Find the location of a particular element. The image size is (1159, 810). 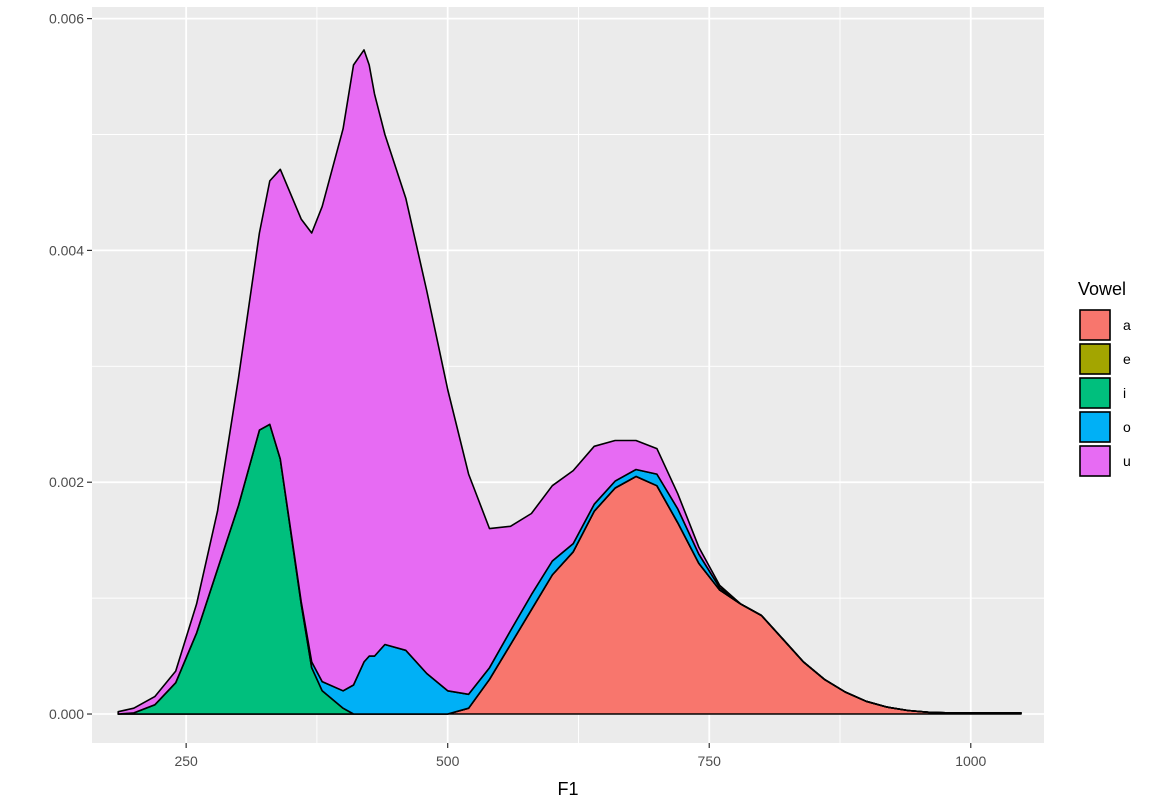

x-axis: 250 500 750 1000 is located at coordinates (580, 756).